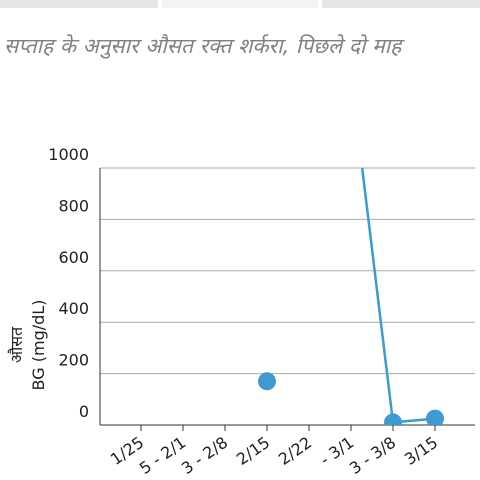  I want to click on x-tick-label: 3/15, so click(421, 451).